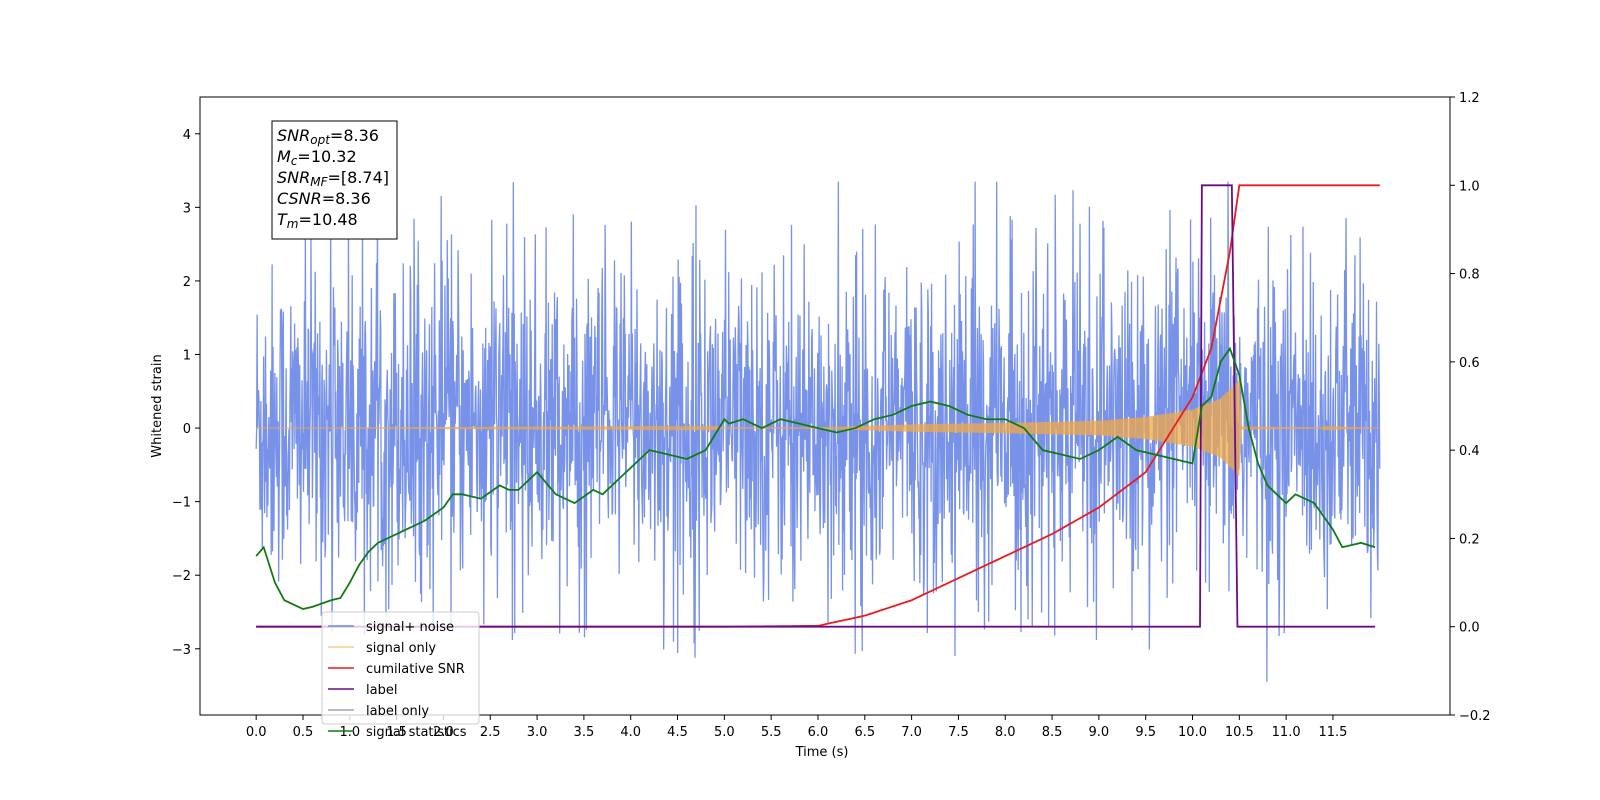 The width and height of the screenshot is (1600, 800). I want to click on x-tick-label: 4.5, so click(677, 732).